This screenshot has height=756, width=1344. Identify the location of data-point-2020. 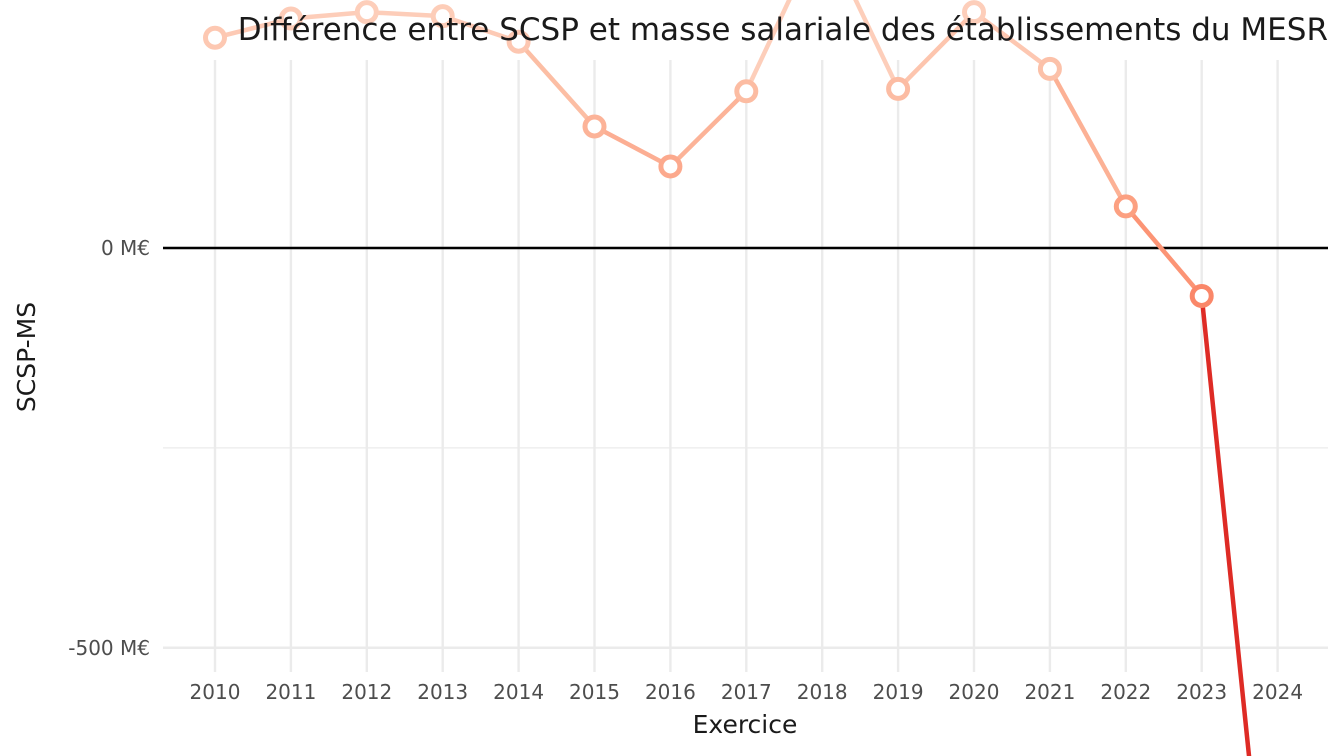
(974, 12).